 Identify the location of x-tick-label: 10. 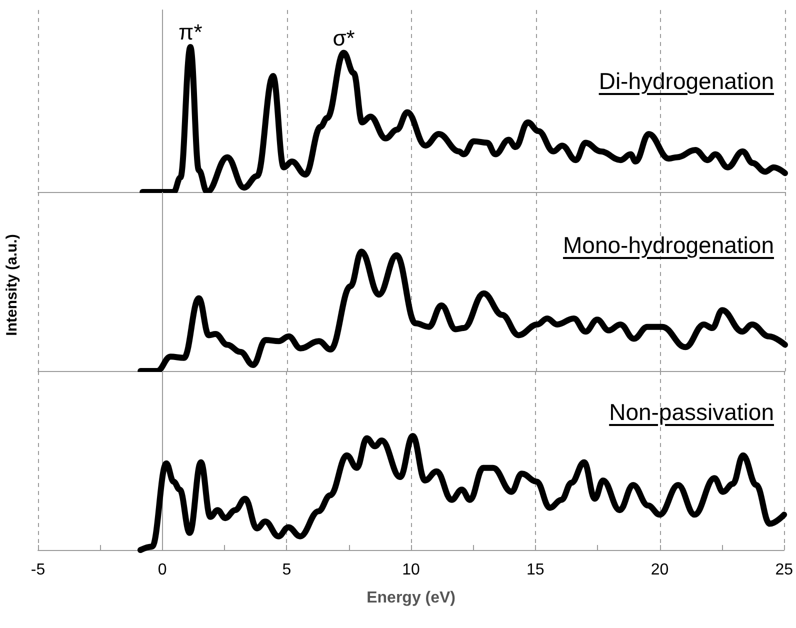
(411, 570).